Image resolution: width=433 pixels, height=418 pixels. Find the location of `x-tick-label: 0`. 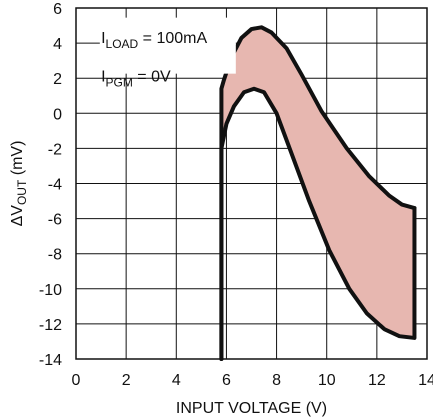

x-tick-label: 0 is located at coordinates (76, 380).